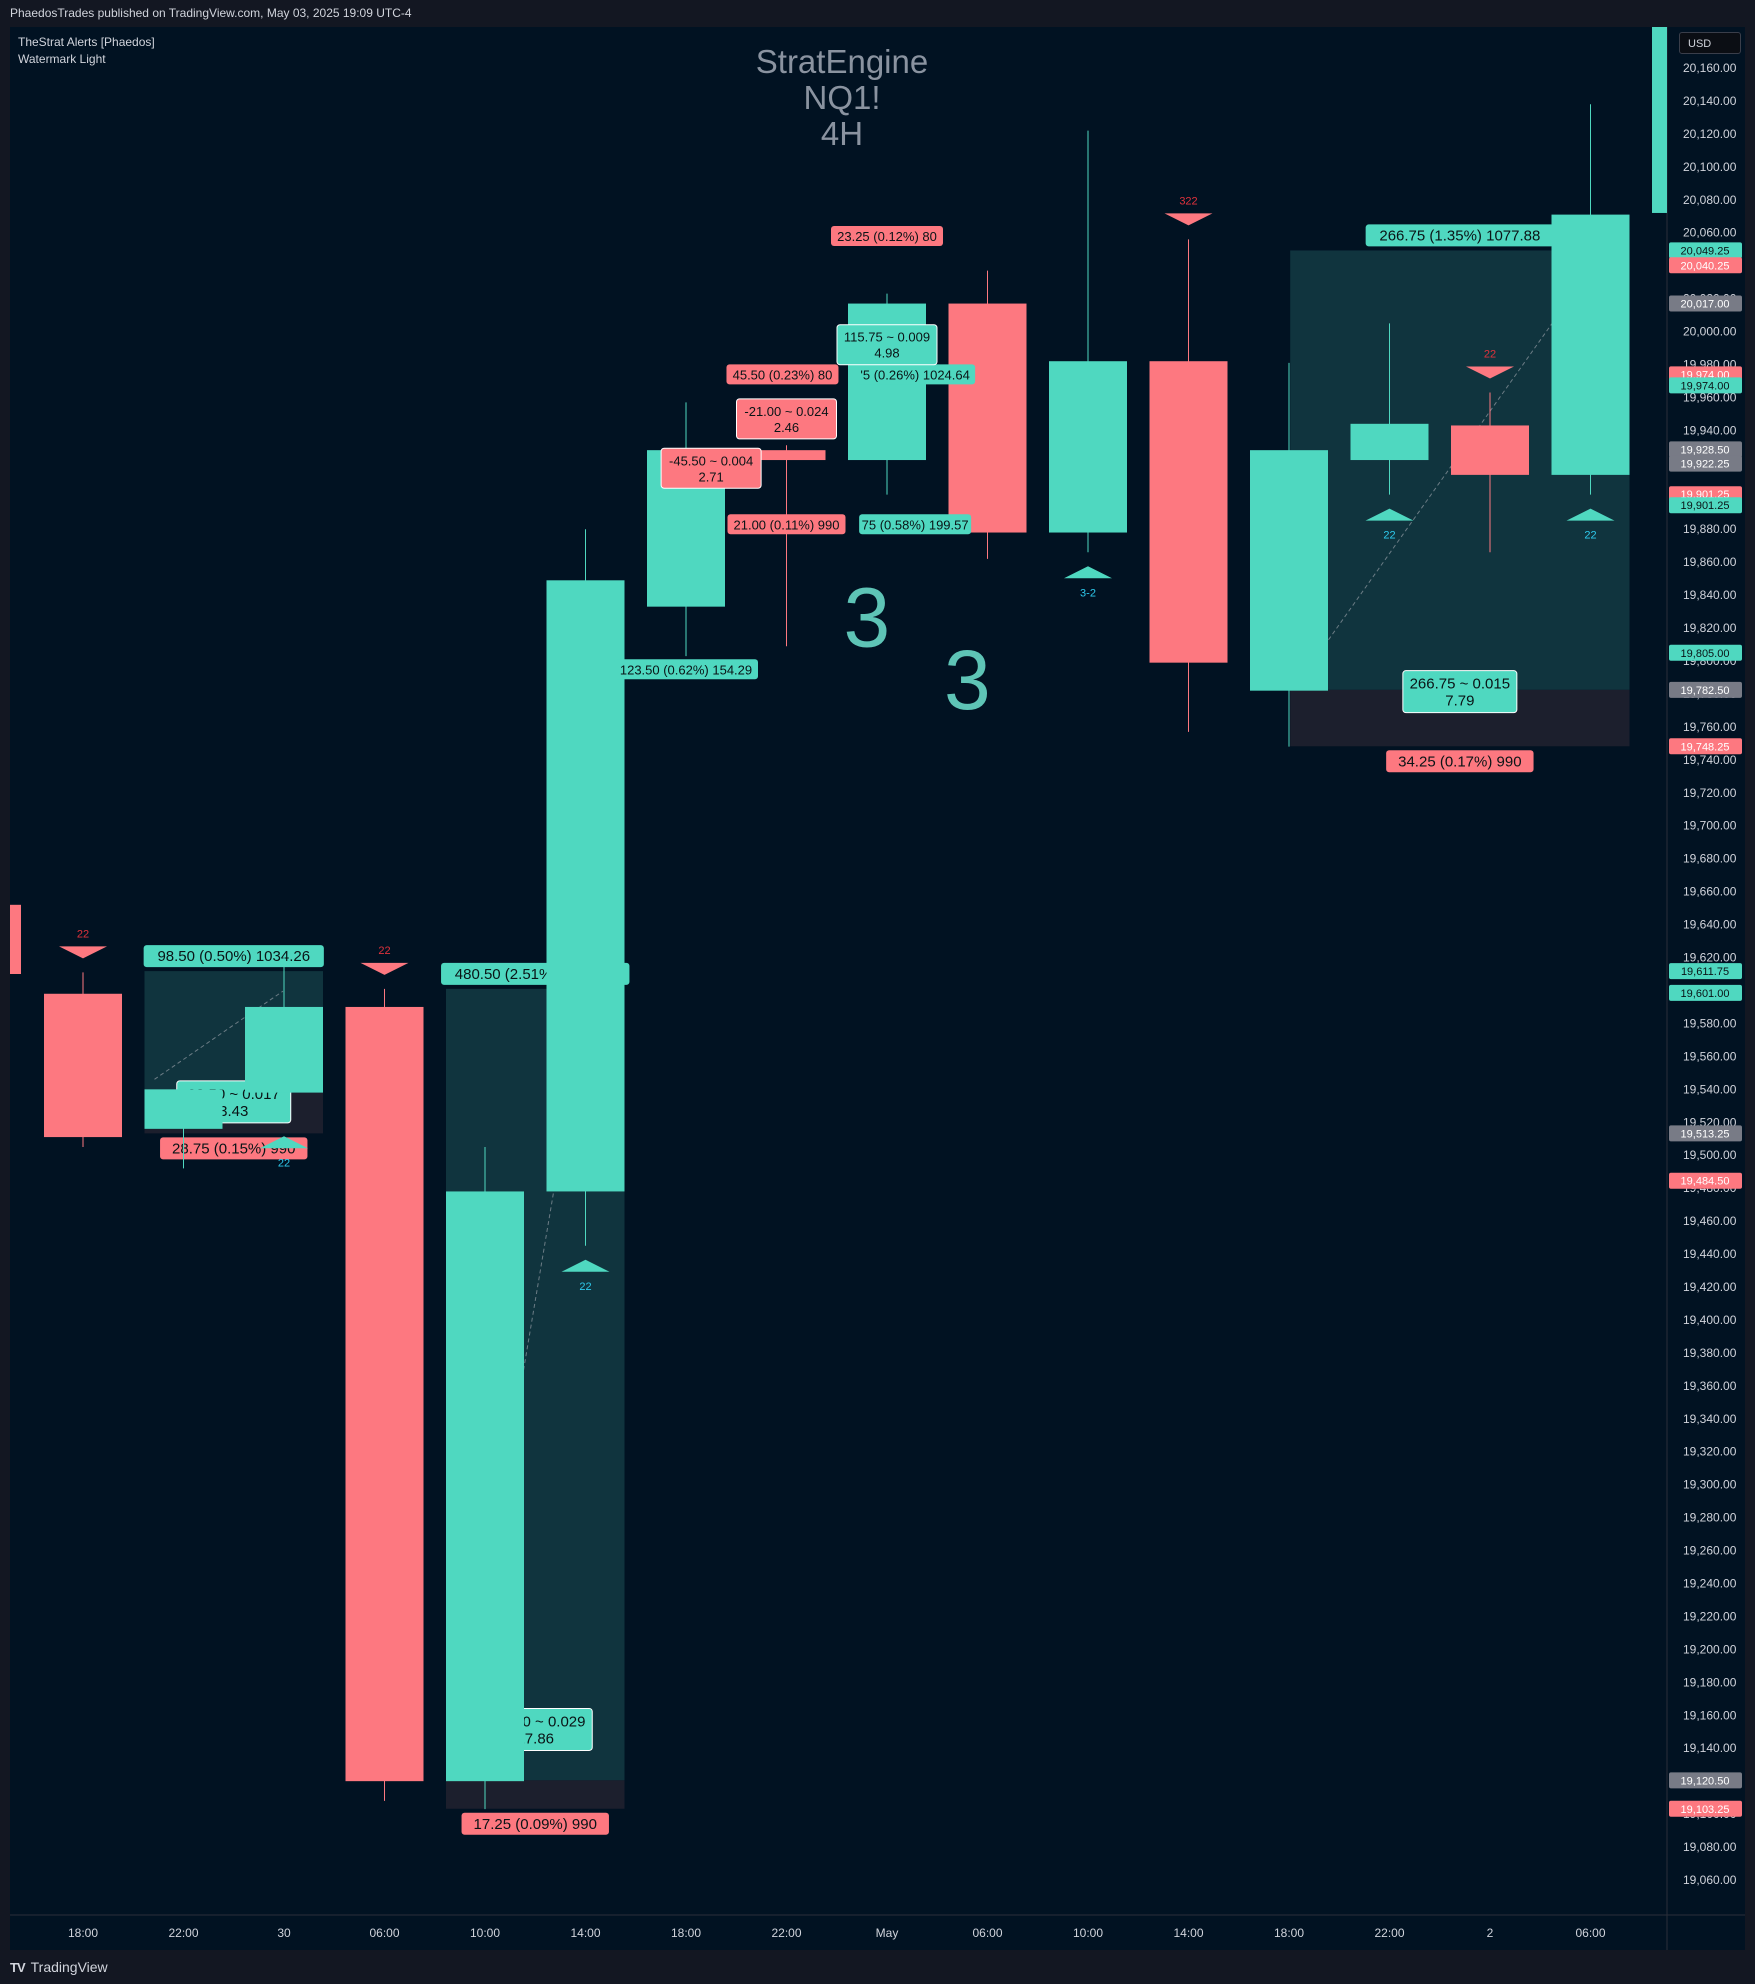 Image resolution: width=1755 pixels, height=1984 pixels. Describe the element at coordinates (787, 524) in the screenshot. I see `trade-label: 21.00 (0.11%) 990` at that location.